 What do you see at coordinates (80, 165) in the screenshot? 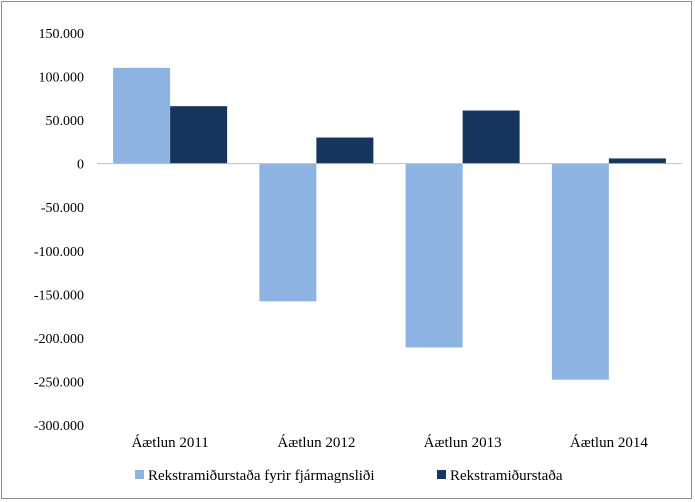
I see `y-tick-label: 0` at bounding box center [80, 165].